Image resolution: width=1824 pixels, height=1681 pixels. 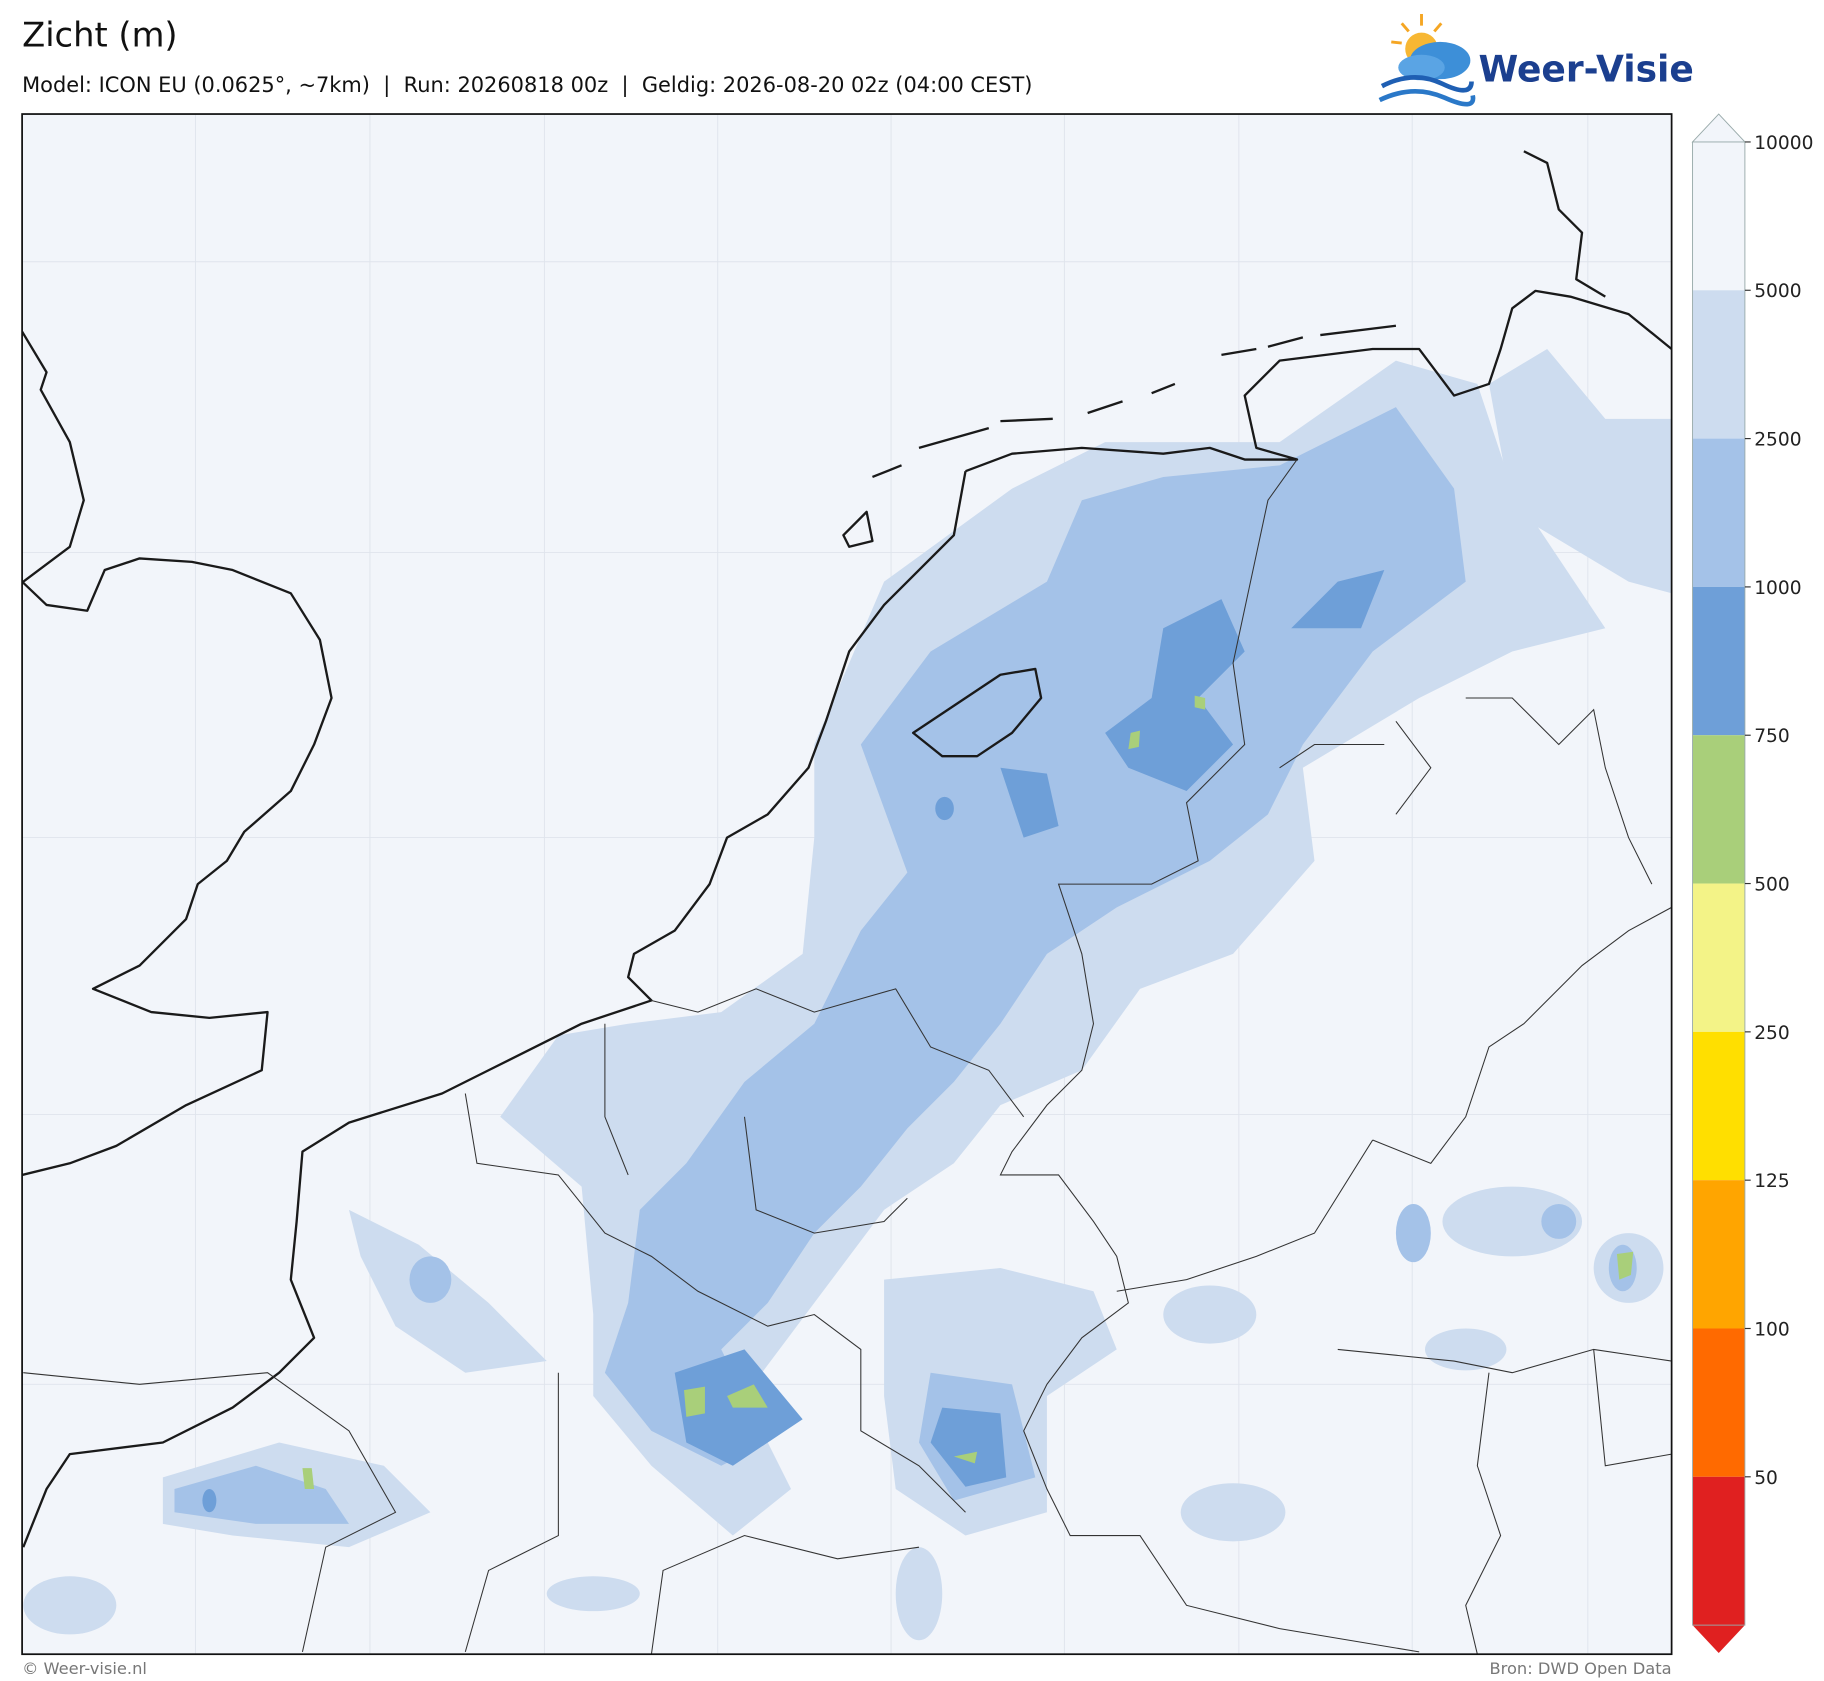 I want to click on logo: Weer-Visie, so click(x=1536, y=60).